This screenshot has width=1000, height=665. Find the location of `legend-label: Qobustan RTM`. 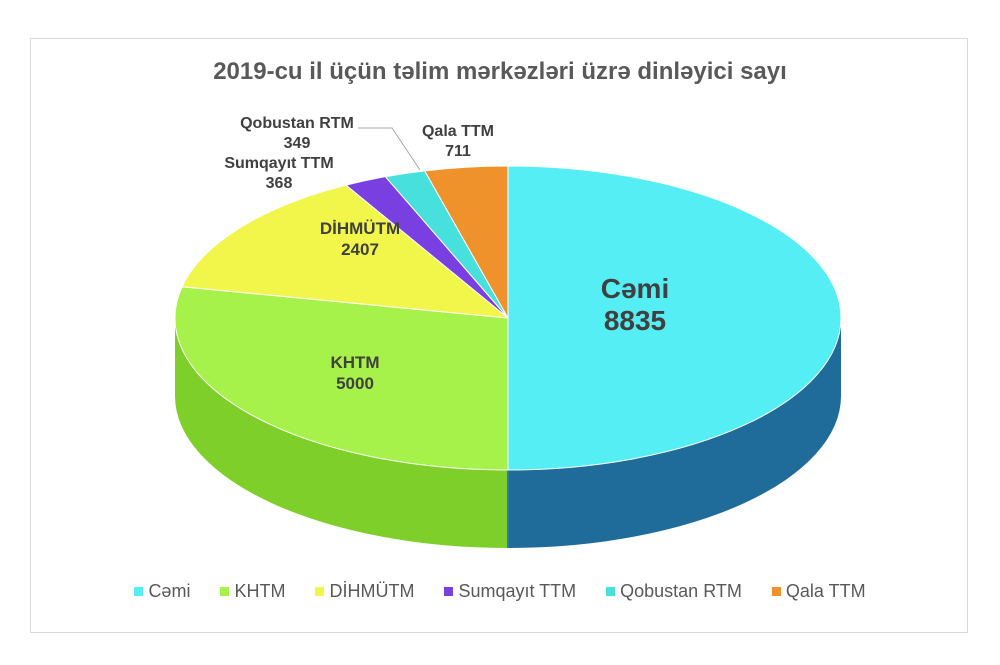

legend-label: Qobustan RTM is located at coordinates (681, 591).